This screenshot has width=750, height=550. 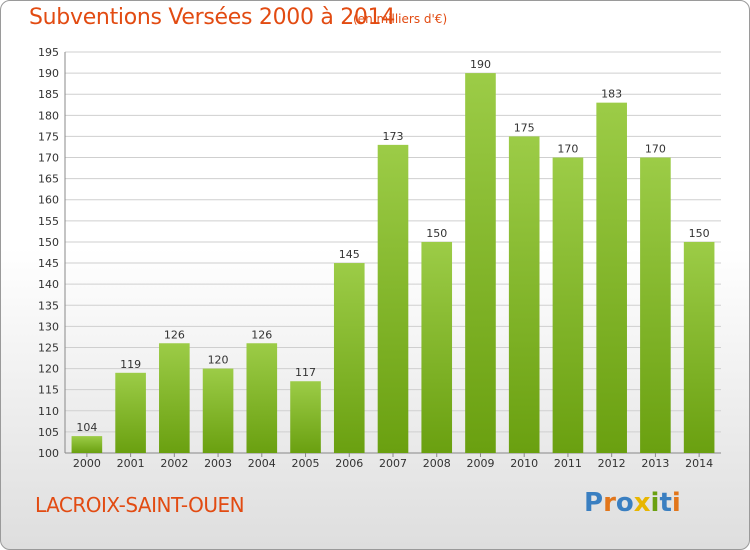 I want to click on y-tick-label: 105, so click(x=48, y=432).